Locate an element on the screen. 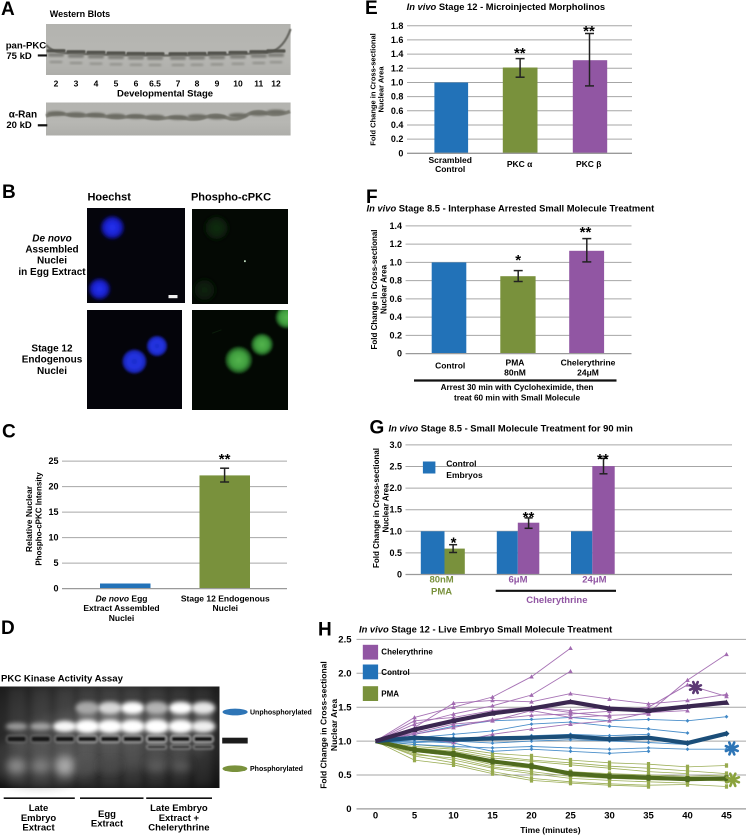 Image resolution: width=747 pixels, height=836 pixels. svg-text: Stage 12 is located at coordinates (52, 349).